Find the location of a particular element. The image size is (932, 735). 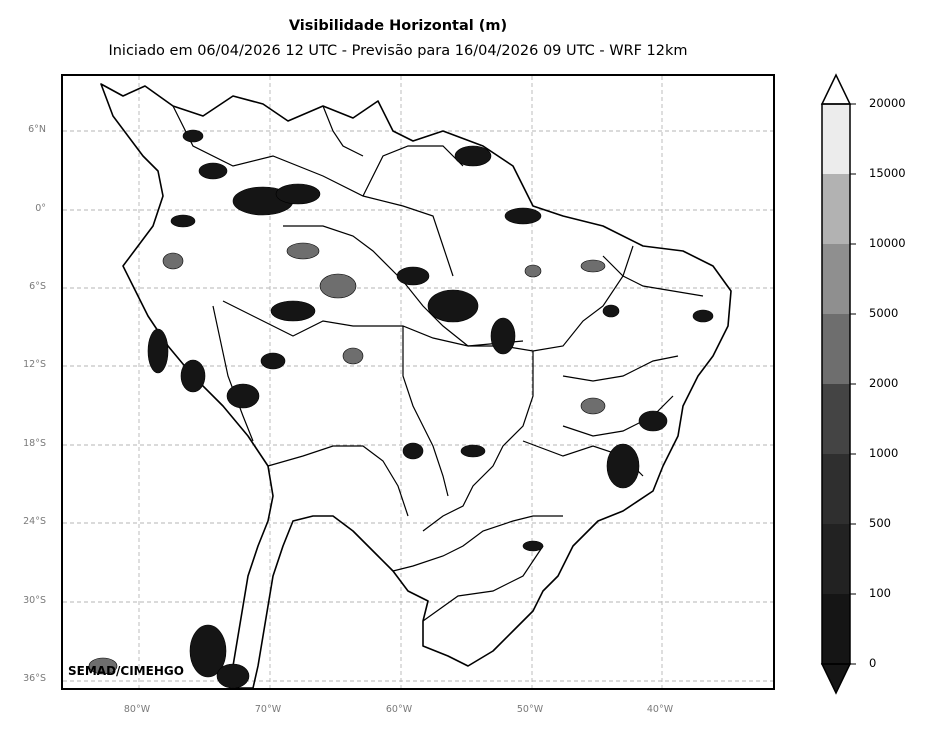

colorbar is located at coordinates (870, 384).